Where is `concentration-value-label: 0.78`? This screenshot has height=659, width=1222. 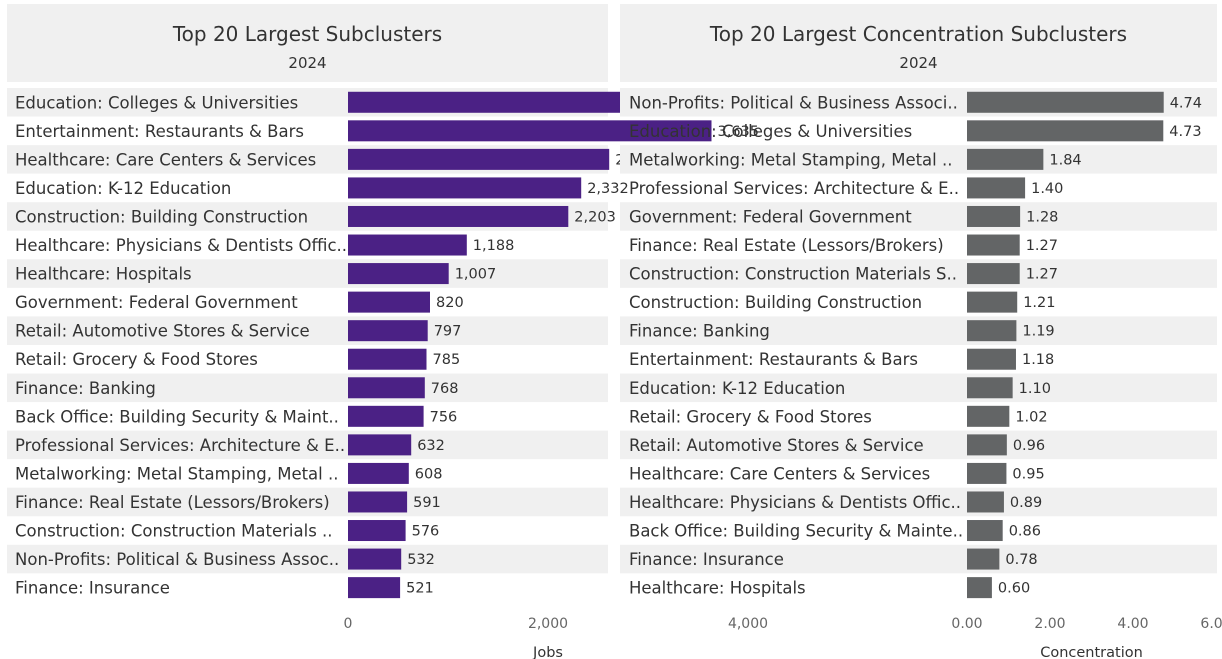
concentration-value-label: 0.78 is located at coordinates (1021, 560).